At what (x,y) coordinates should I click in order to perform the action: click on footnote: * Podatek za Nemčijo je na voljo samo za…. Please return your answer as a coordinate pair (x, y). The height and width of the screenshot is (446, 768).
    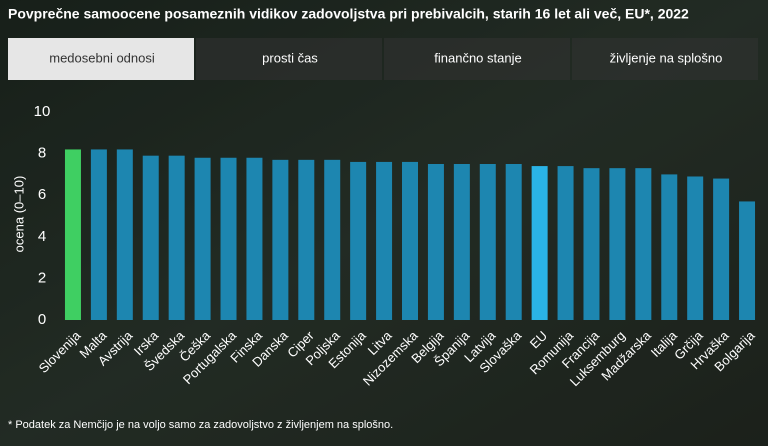
    Looking at the image, I should click on (200, 425).